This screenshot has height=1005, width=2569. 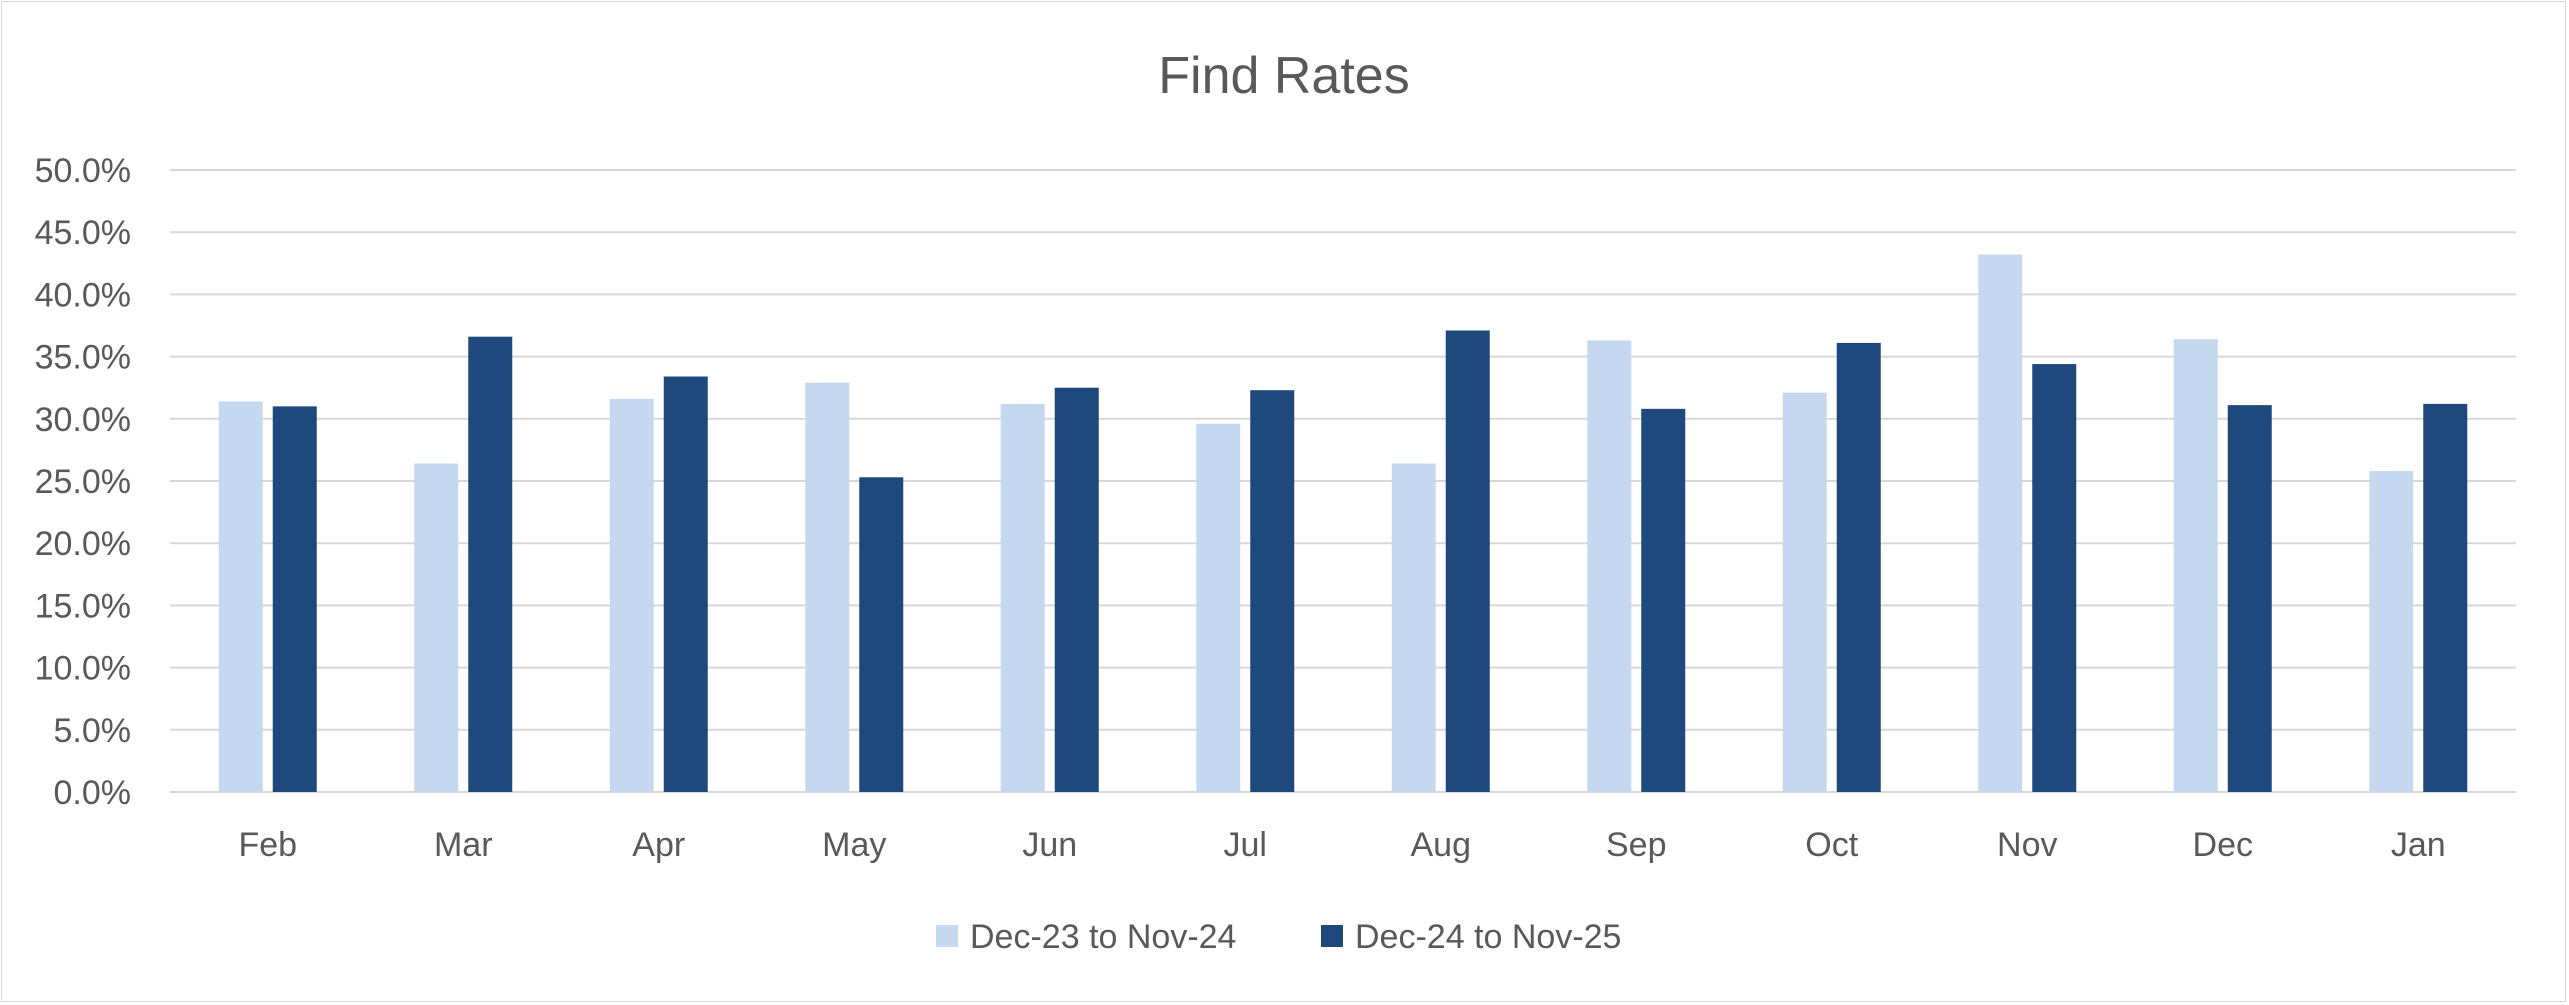 What do you see at coordinates (93, 731) in the screenshot?
I see `y-tick-label: 5.0%` at bounding box center [93, 731].